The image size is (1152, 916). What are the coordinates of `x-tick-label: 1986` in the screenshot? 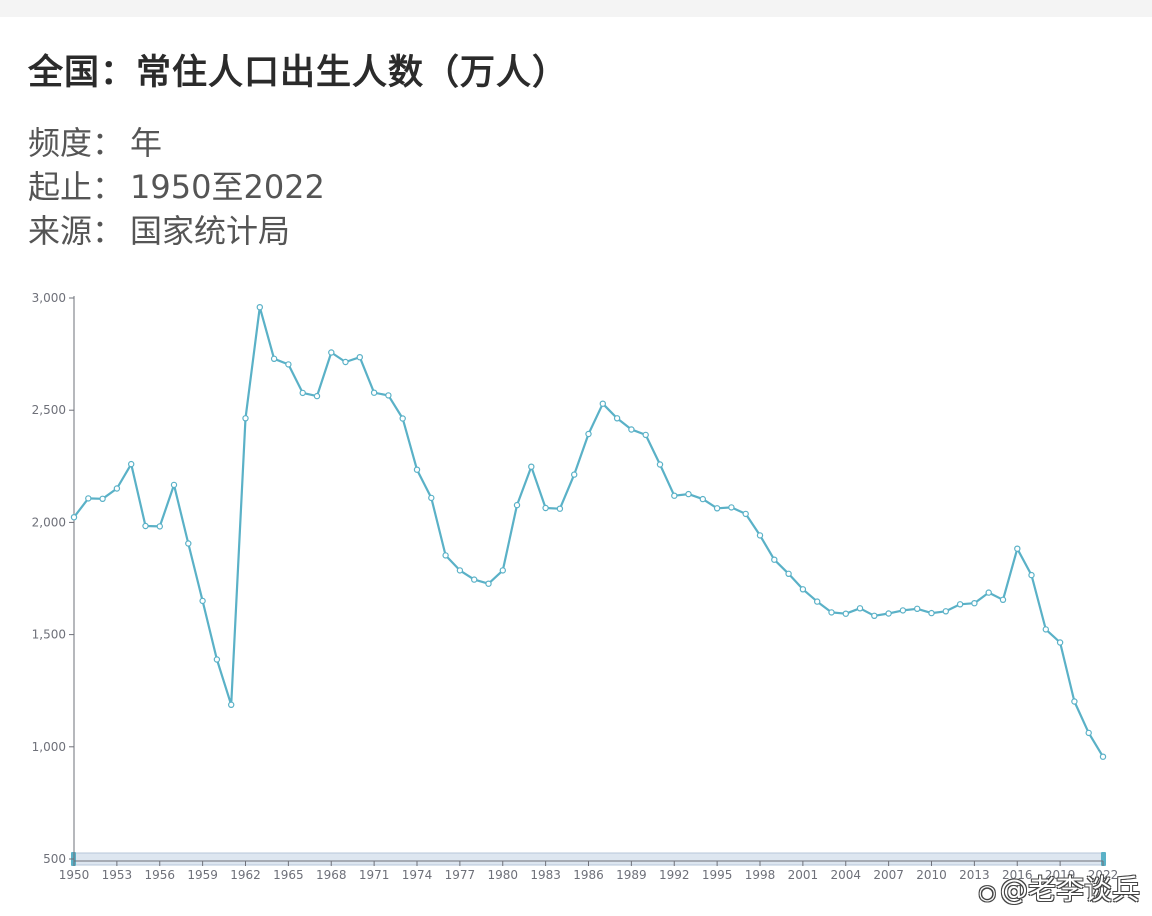 It's located at (588, 874).